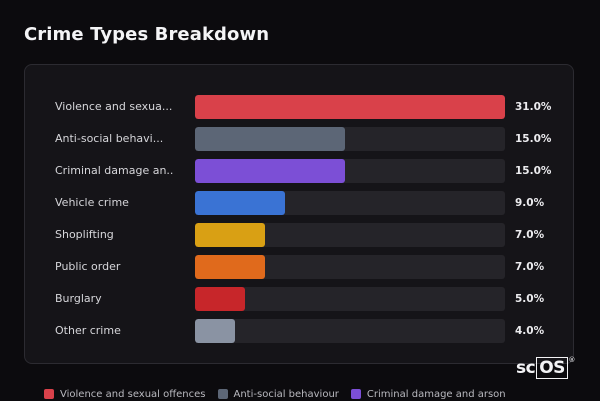  I want to click on bar-row: Other crime 4.0%, so click(300, 331).